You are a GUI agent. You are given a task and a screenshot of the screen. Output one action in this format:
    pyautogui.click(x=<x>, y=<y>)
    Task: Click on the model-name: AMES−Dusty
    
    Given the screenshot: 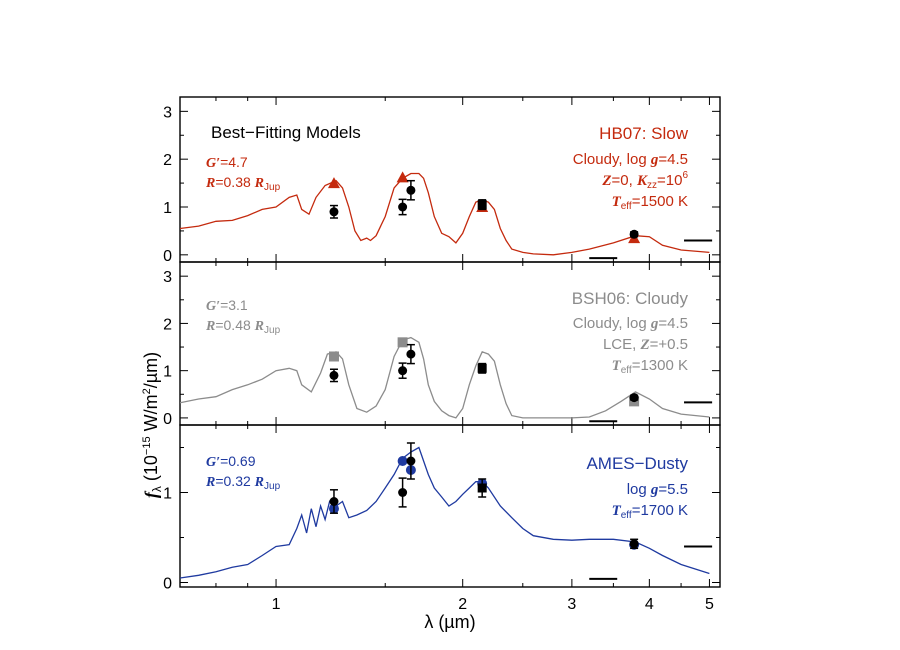 What is the action you would take?
    pyautogui.click(x=637, y=463)
    